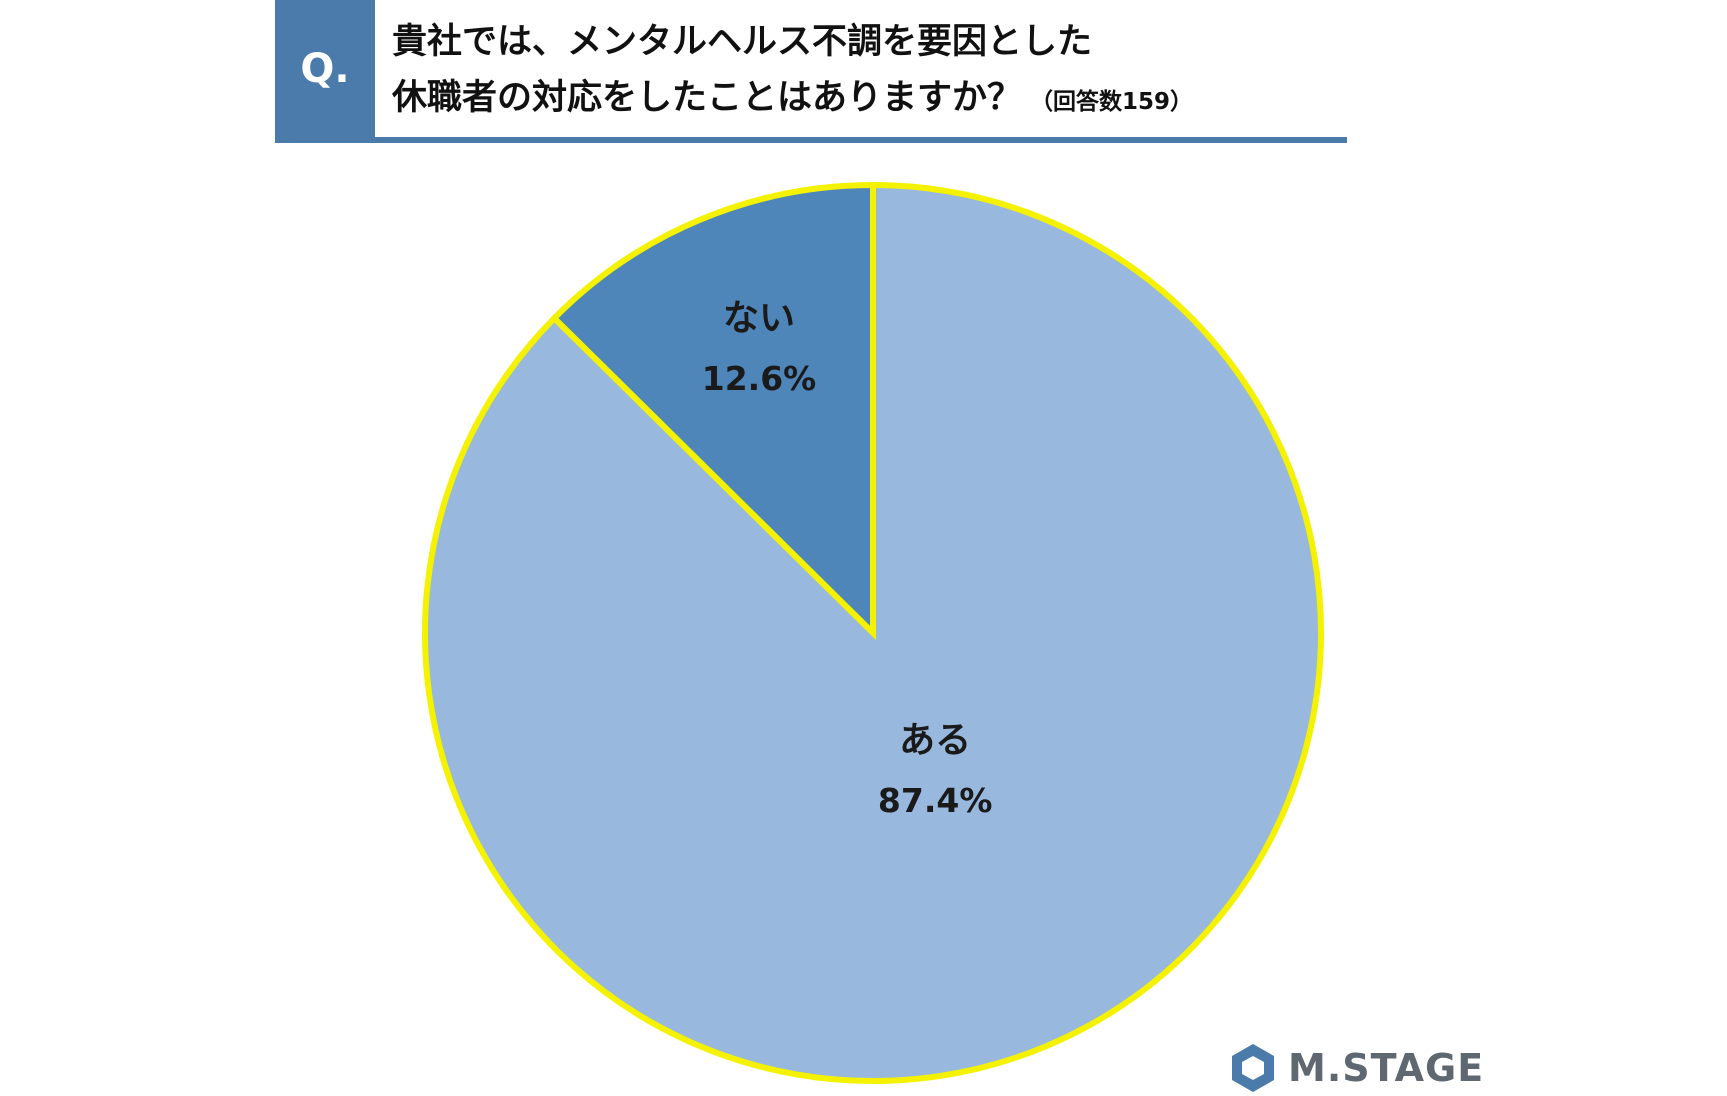  Describe the element at coordinates (935, 800) in the screenshot. I see `slice-value-label-1: 87.4%` at that location.